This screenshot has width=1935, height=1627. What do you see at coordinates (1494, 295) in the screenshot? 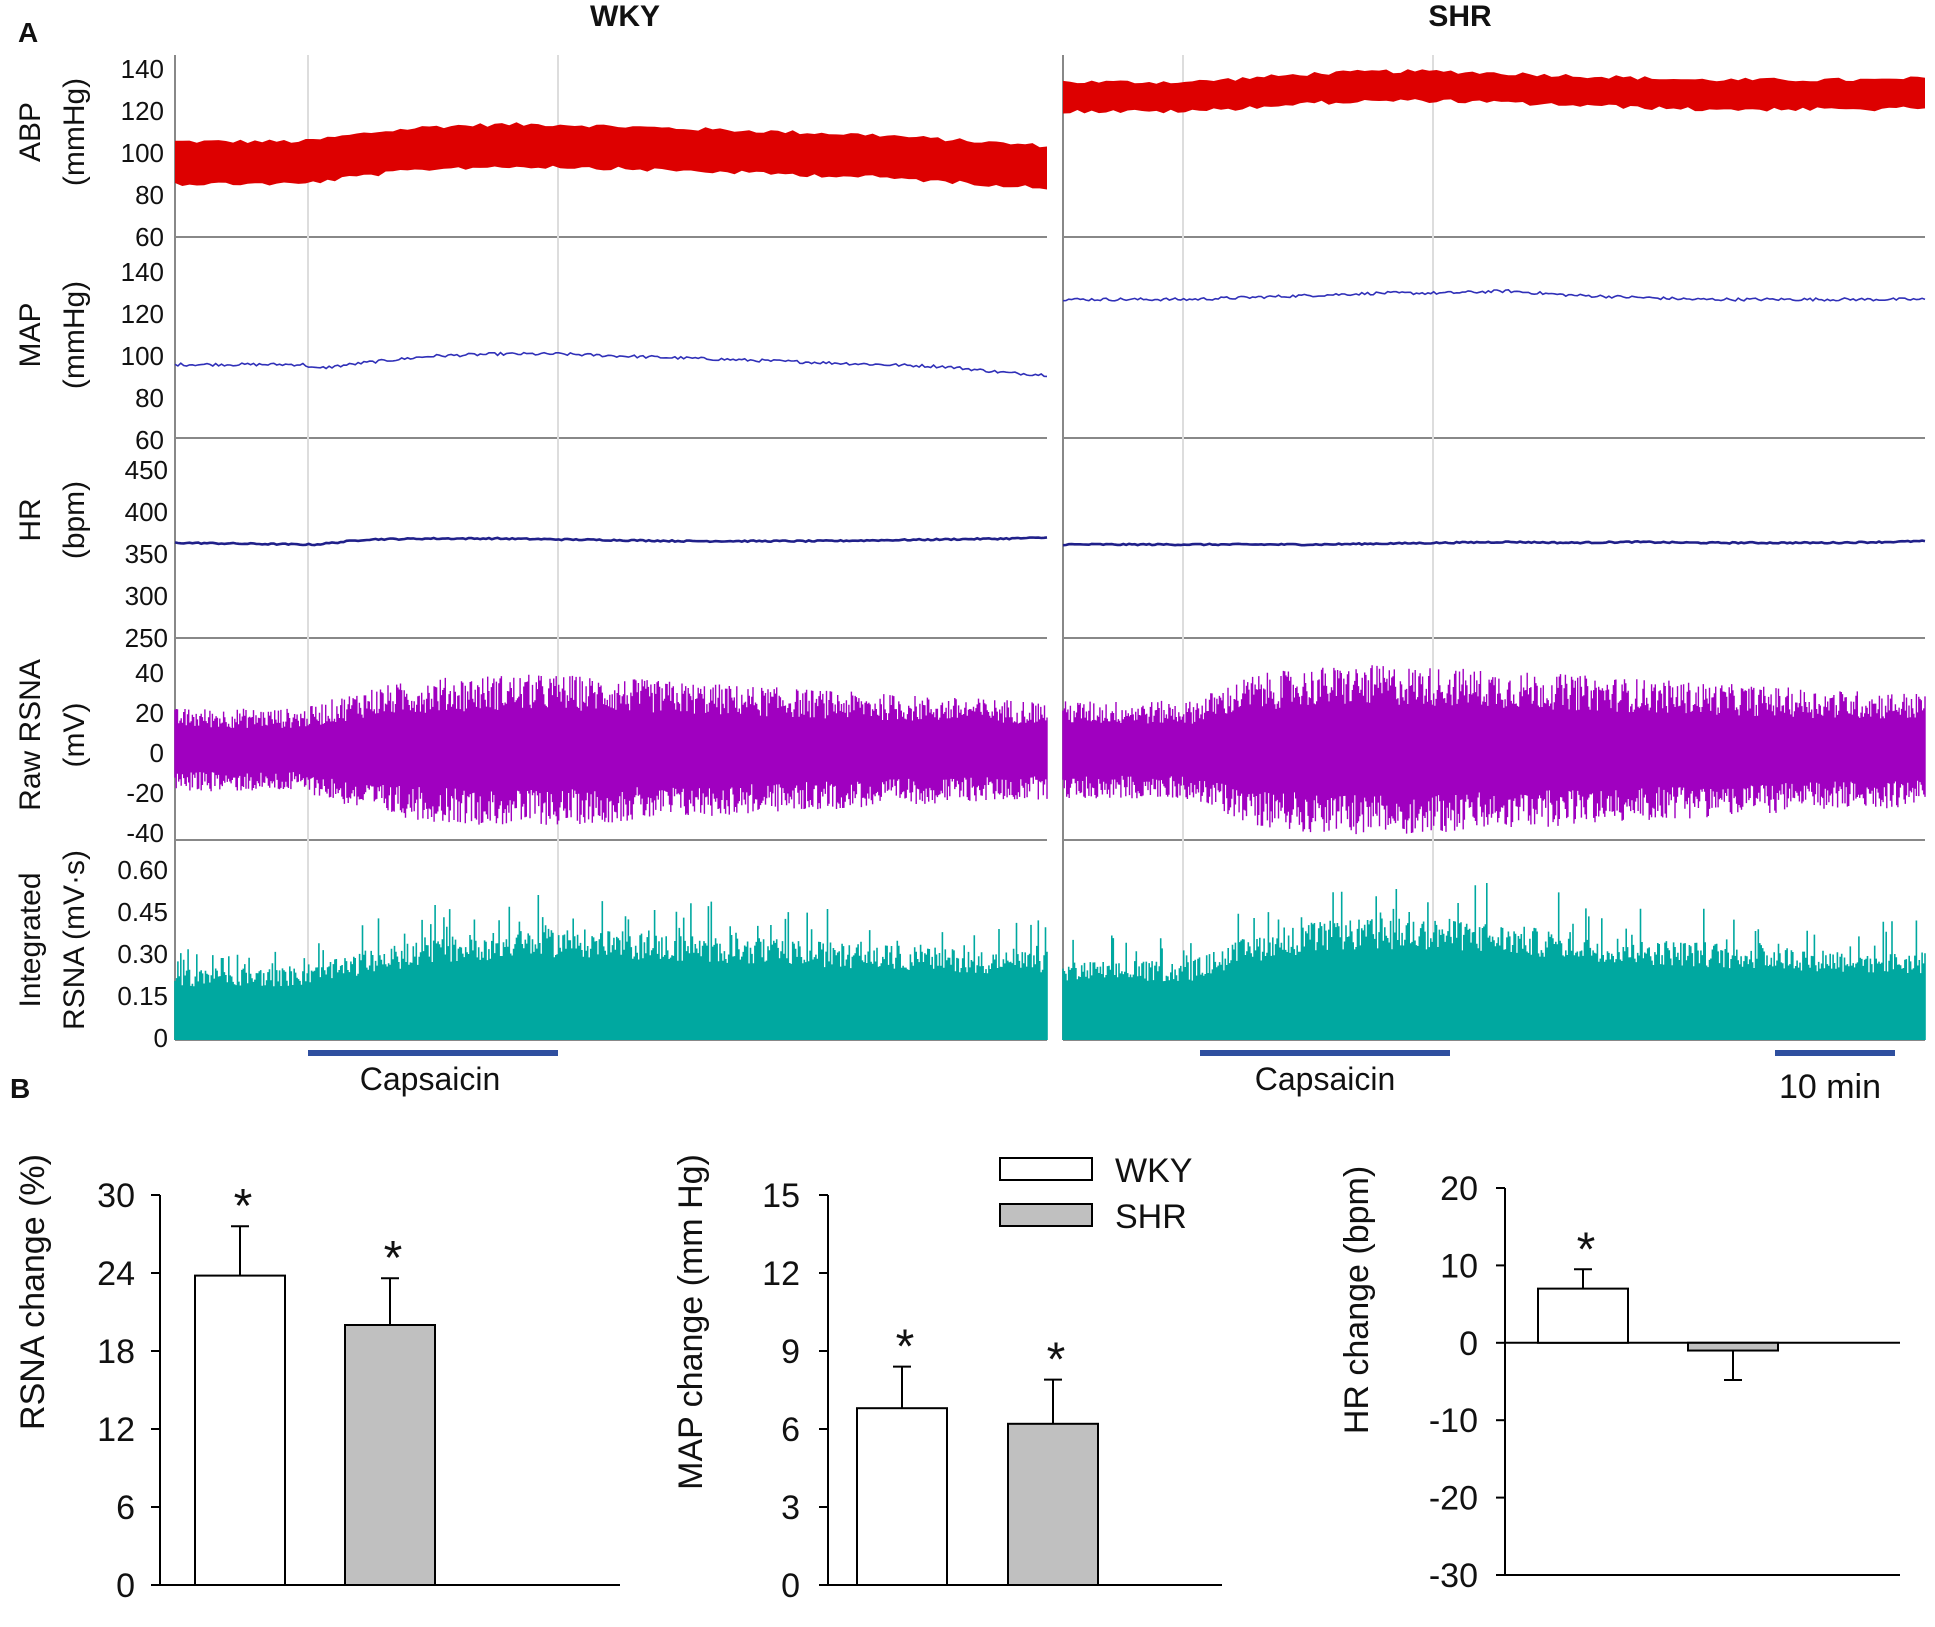
I see `shr-map-line` at bounding box center [1494, 295].